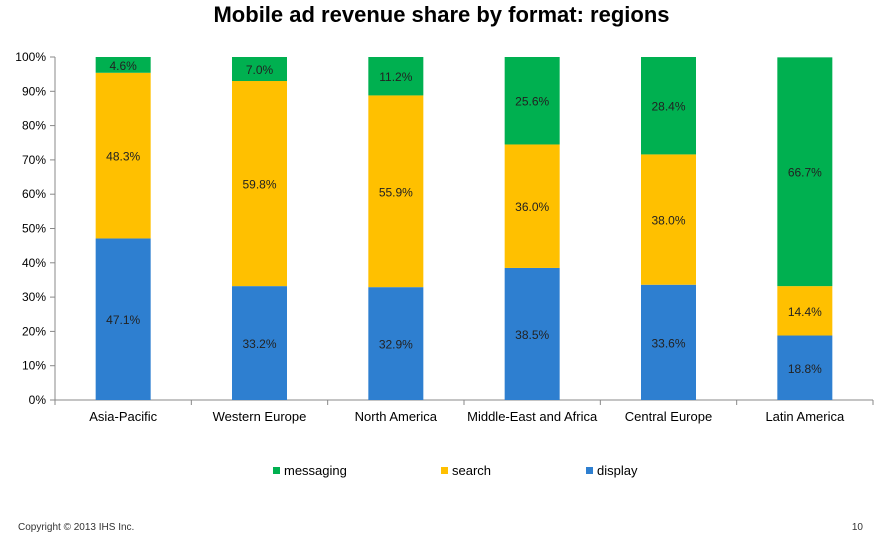 This screenshot has width=883, height=541. I want to click on data-label-search: 36.0%, so click(532, 207).